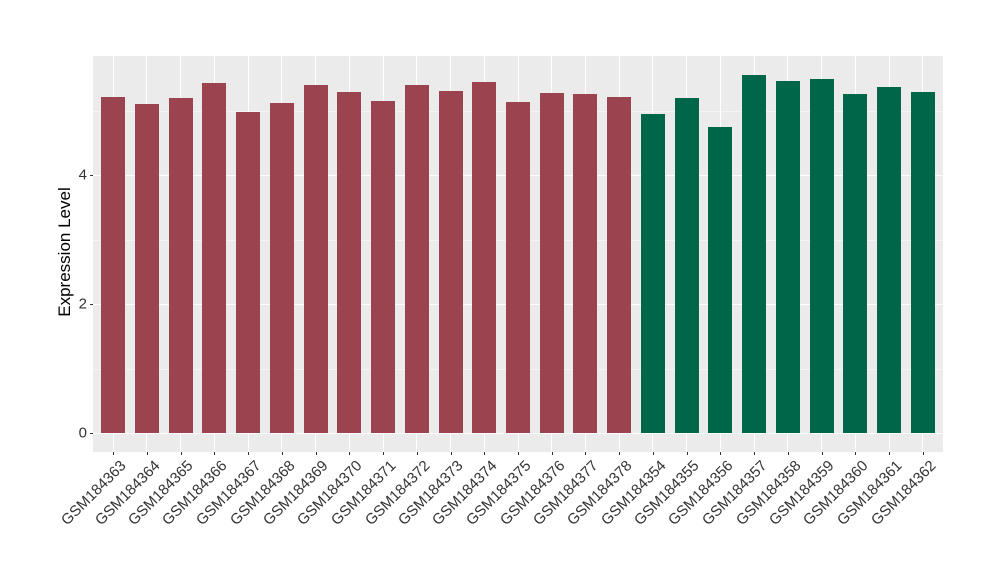  I want to click on x-tick-GSM184372, so click(417, 453).